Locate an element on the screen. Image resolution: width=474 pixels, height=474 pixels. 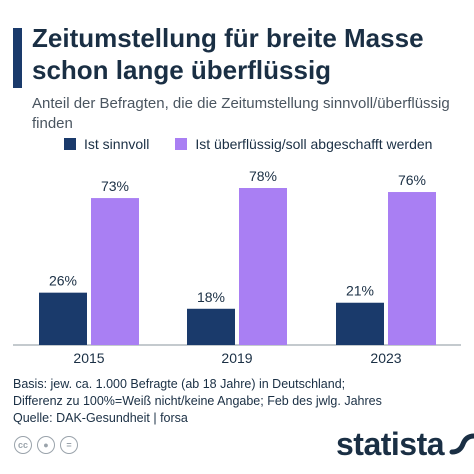
bar-sinnvoll-2015 is located at coordinates (63, 318).